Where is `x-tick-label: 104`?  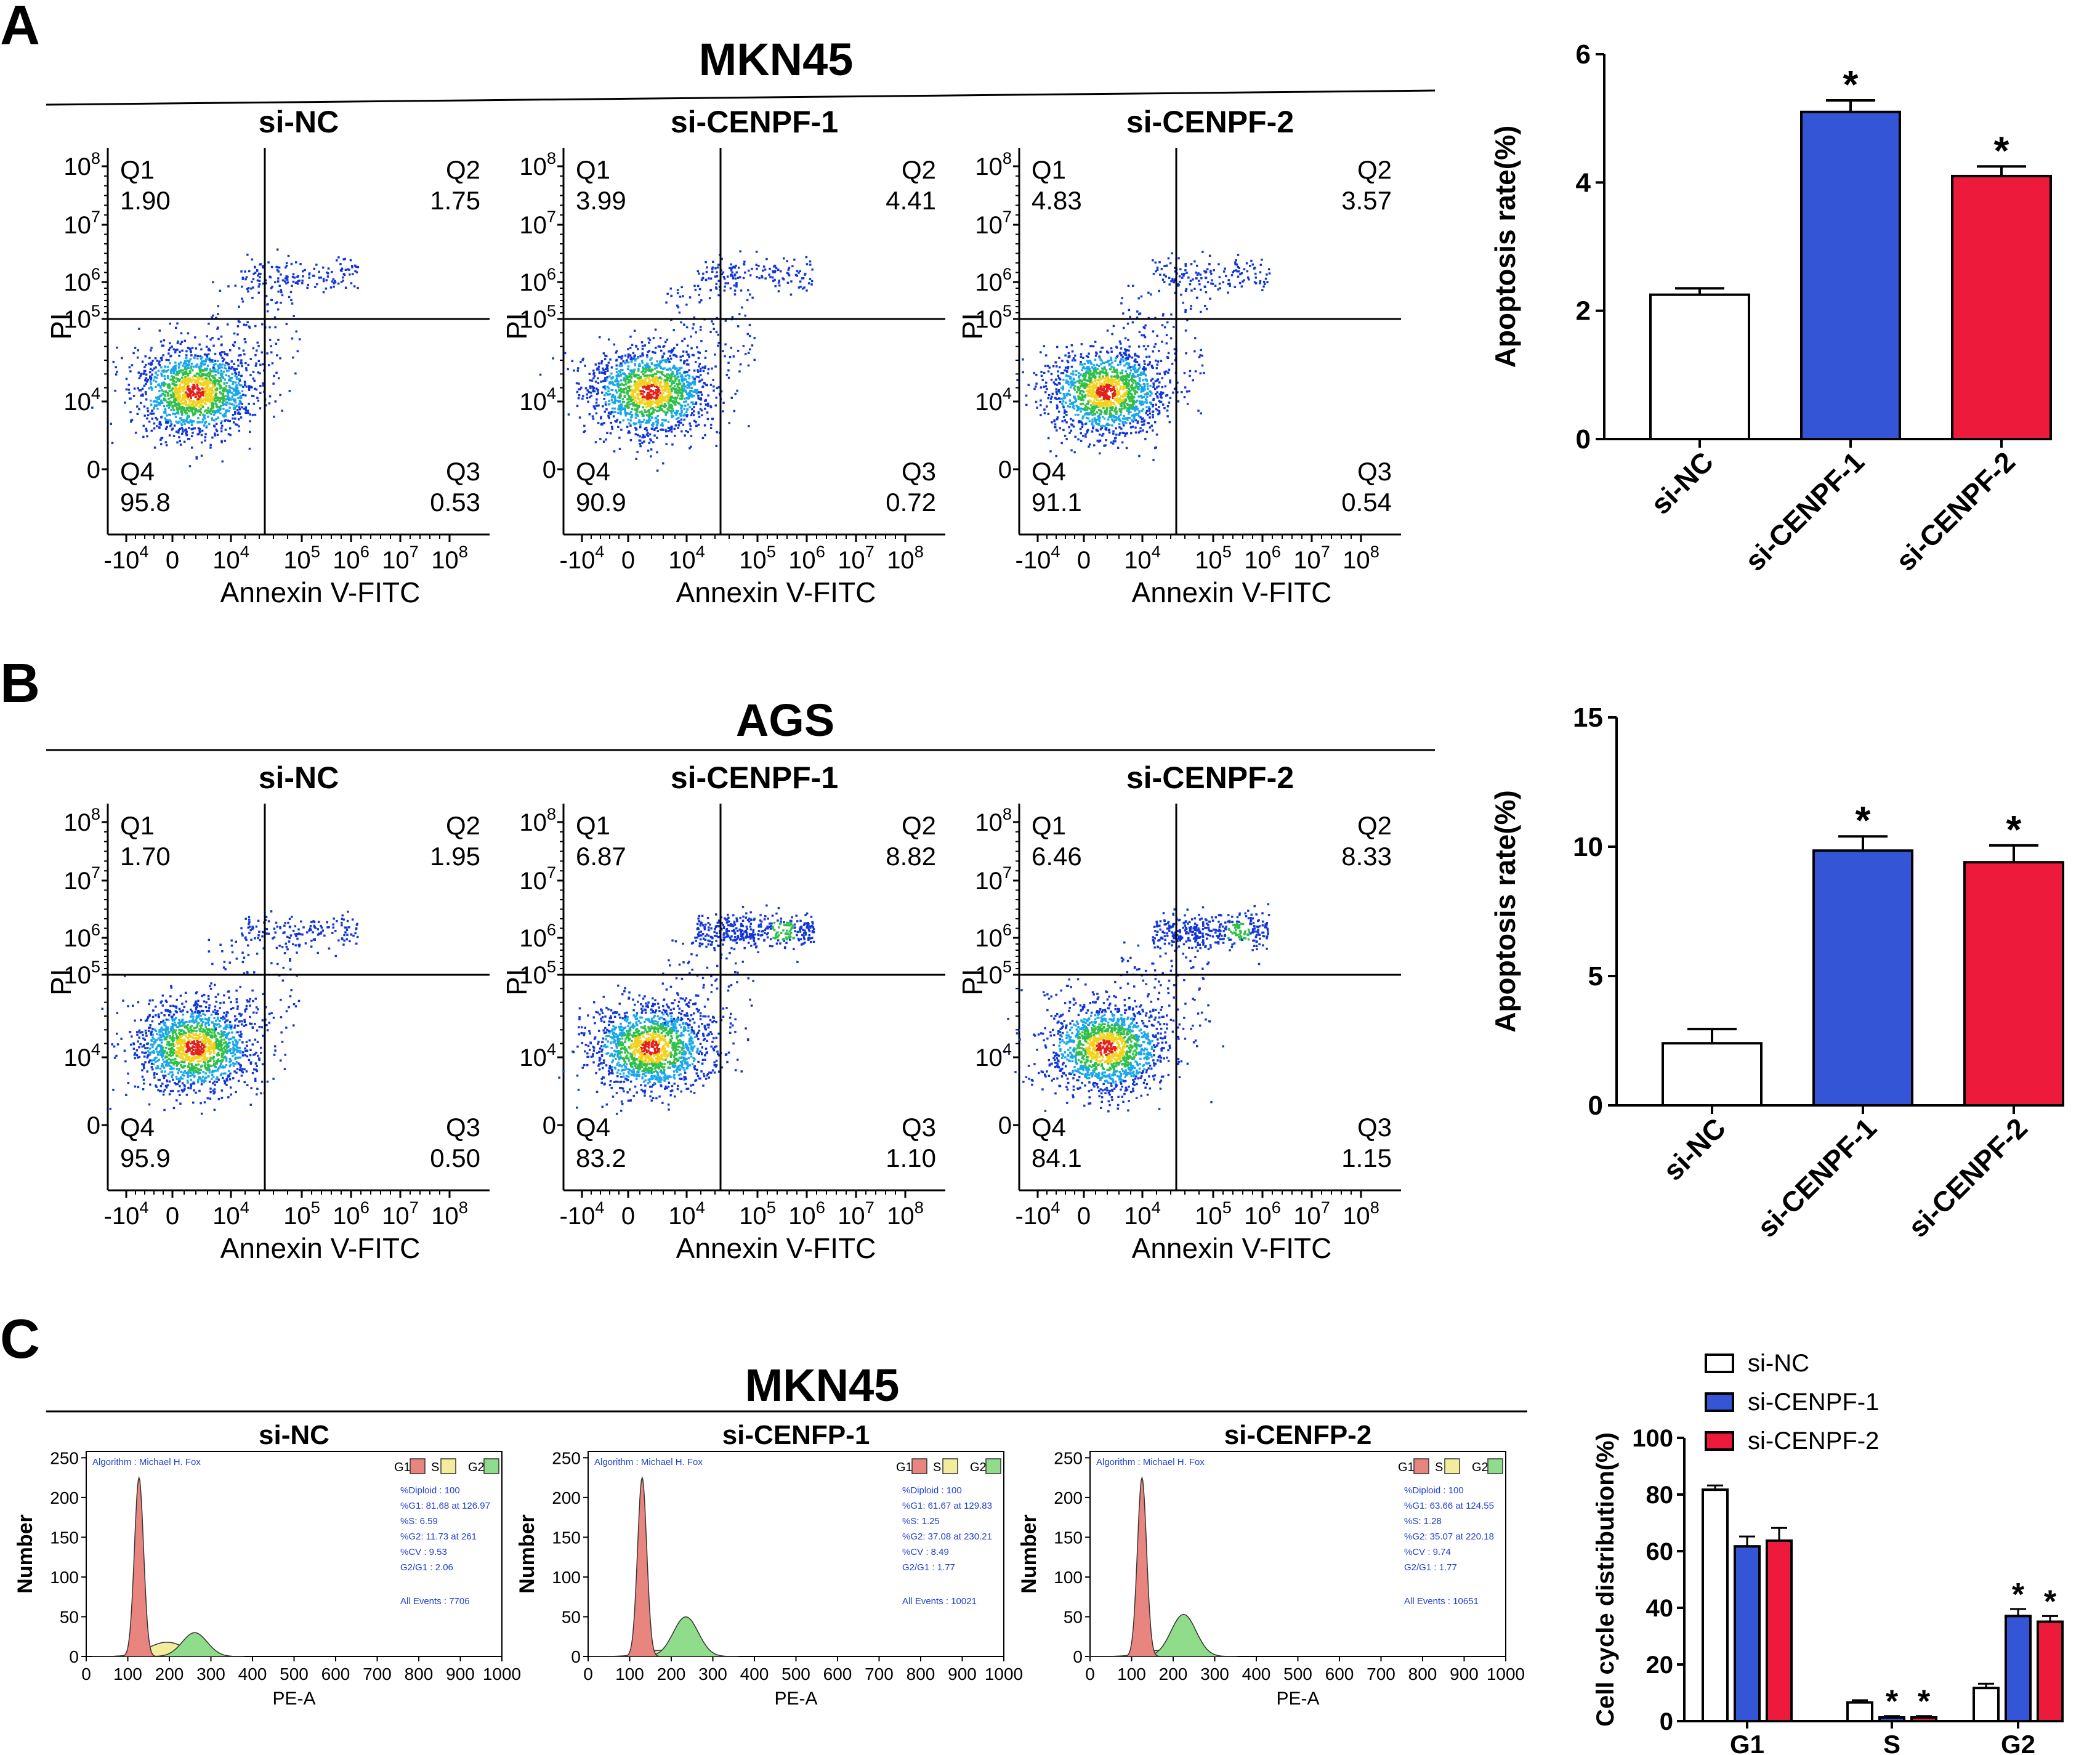 x-tick-label: 104 is located at coordinates (230, 558).